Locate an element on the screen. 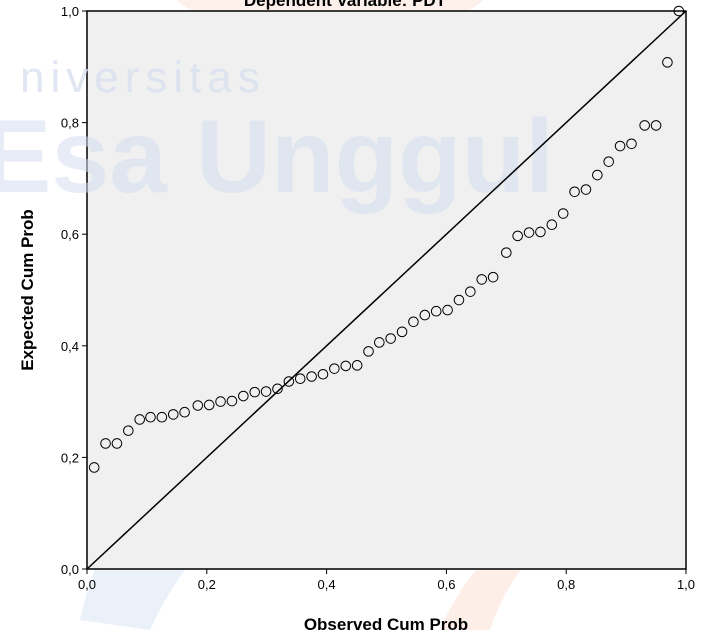 The width and height of the screenshot is (703, 638). watermark-line2: Esa Unggul is located at coordinates (277, 157).